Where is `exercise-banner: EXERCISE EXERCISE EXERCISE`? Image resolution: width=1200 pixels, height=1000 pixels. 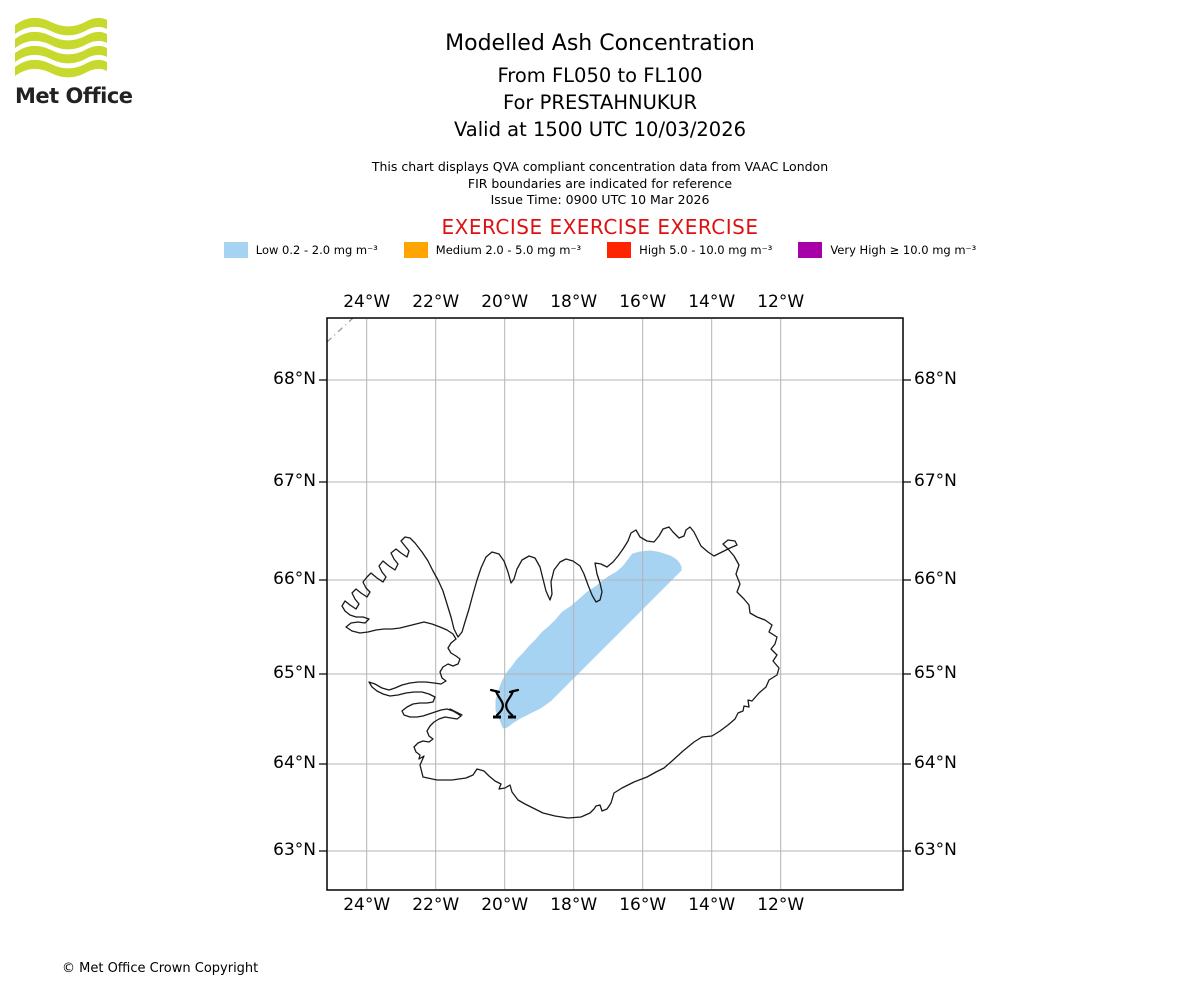
exercise-banner: EXERCISE EXERCISE EXERCISE is located at coordinates (600, 227).